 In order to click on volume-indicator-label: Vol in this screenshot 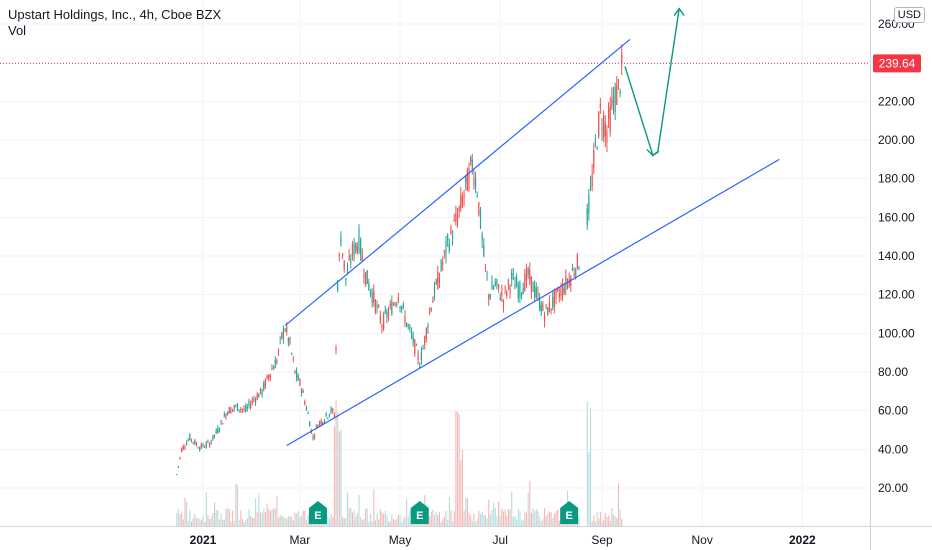, I will do `click(17, 30)`.